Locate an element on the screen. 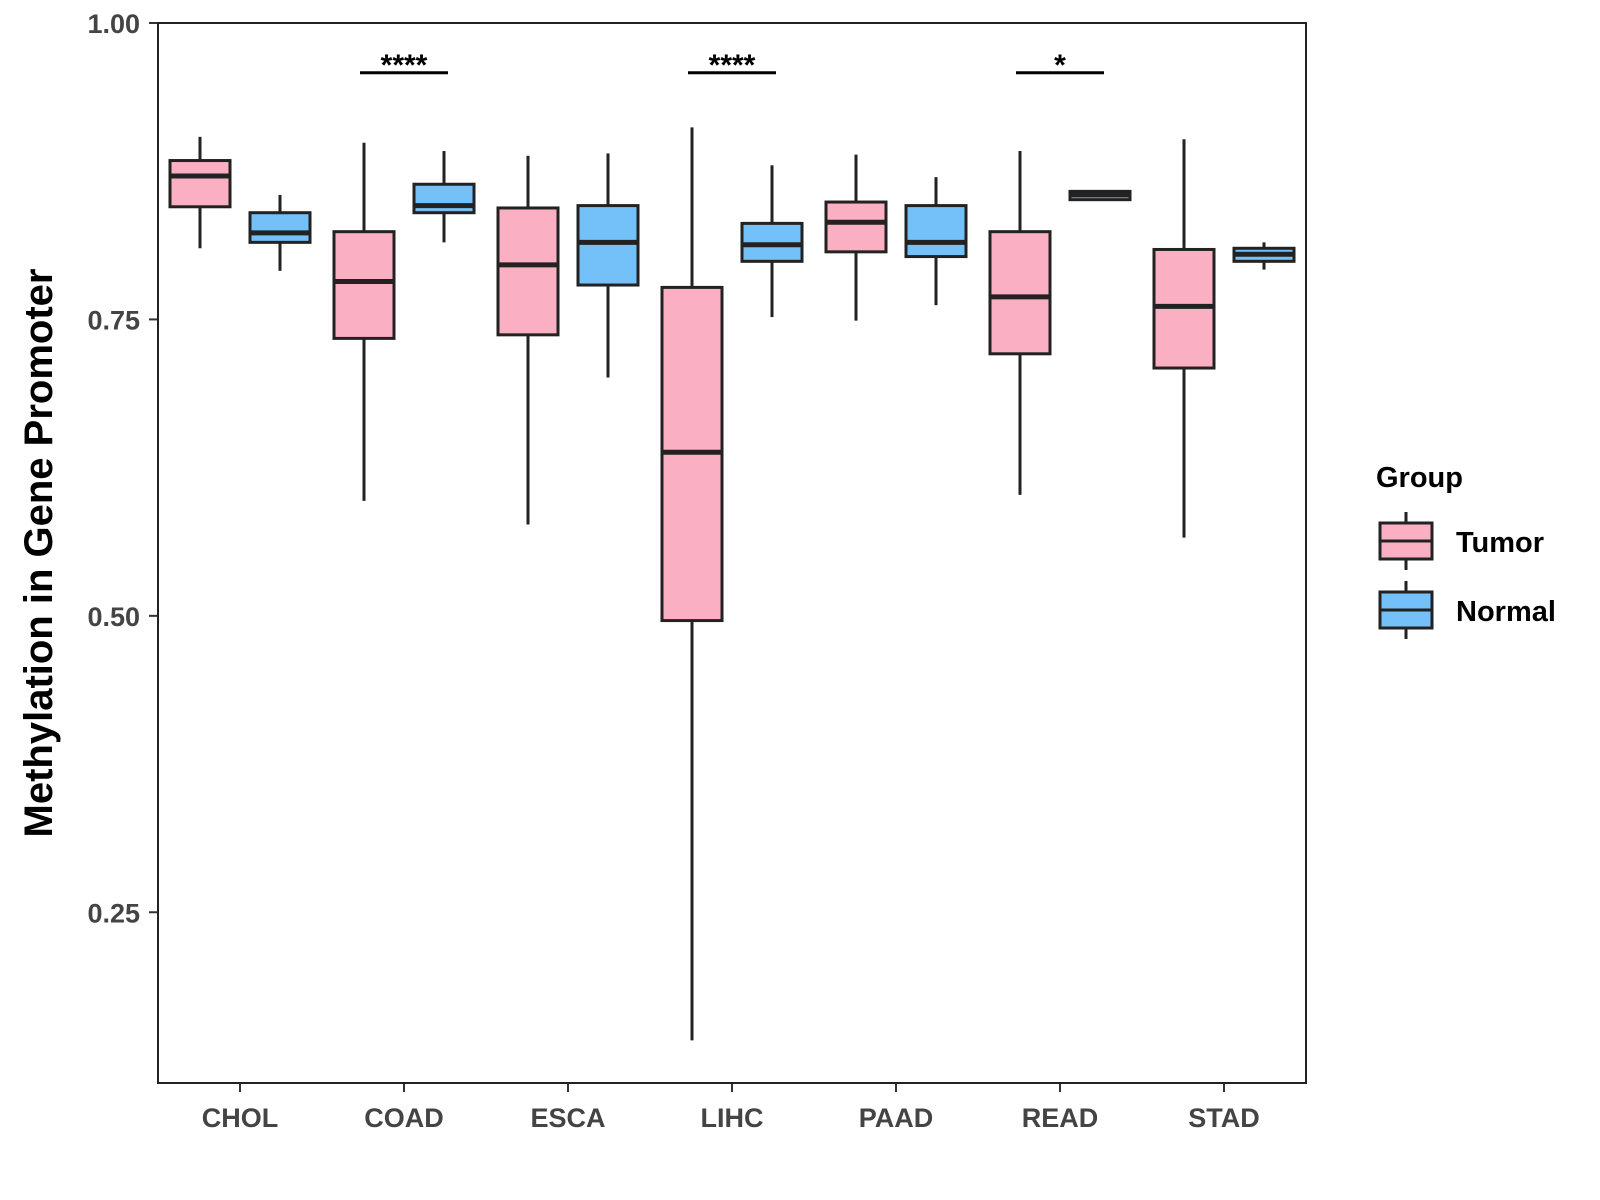 This screenshot has width=1600, height=1200. box-normal-lihc is located at coordinates (772, 241).